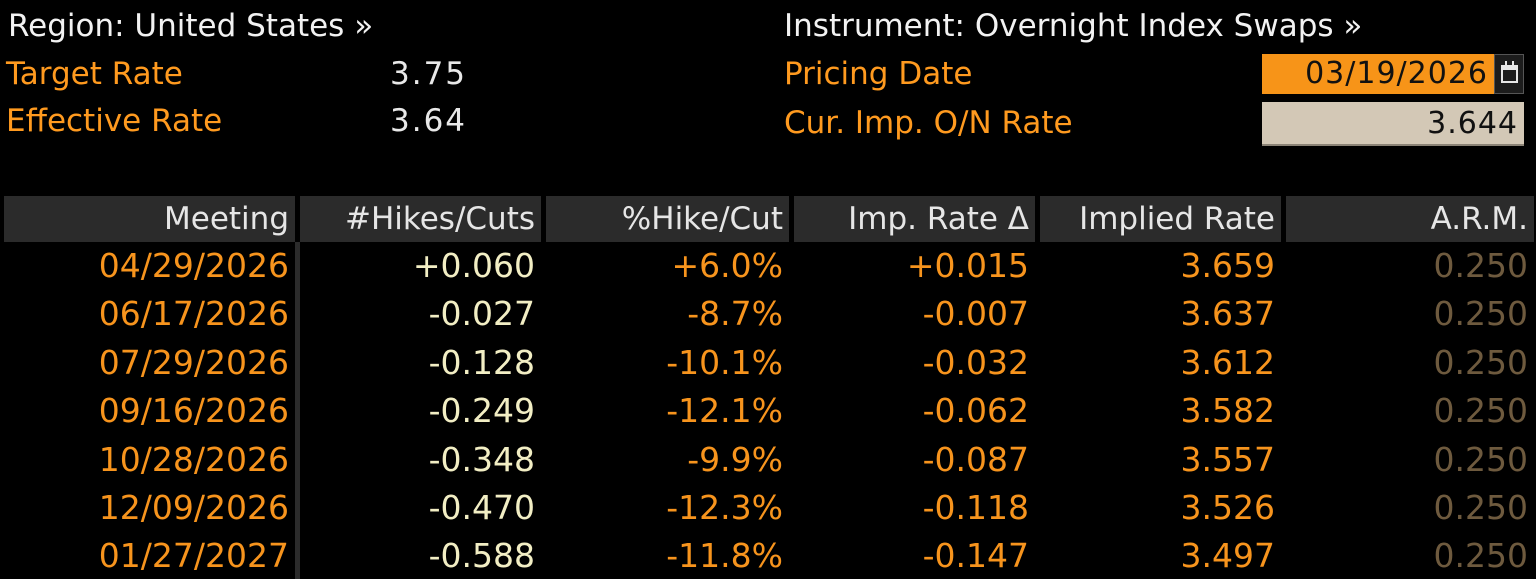 The width and height of the screenshot is (1536, 579). I want to click on pricing-date-field: 03/19/2026, so click(1378, 74).